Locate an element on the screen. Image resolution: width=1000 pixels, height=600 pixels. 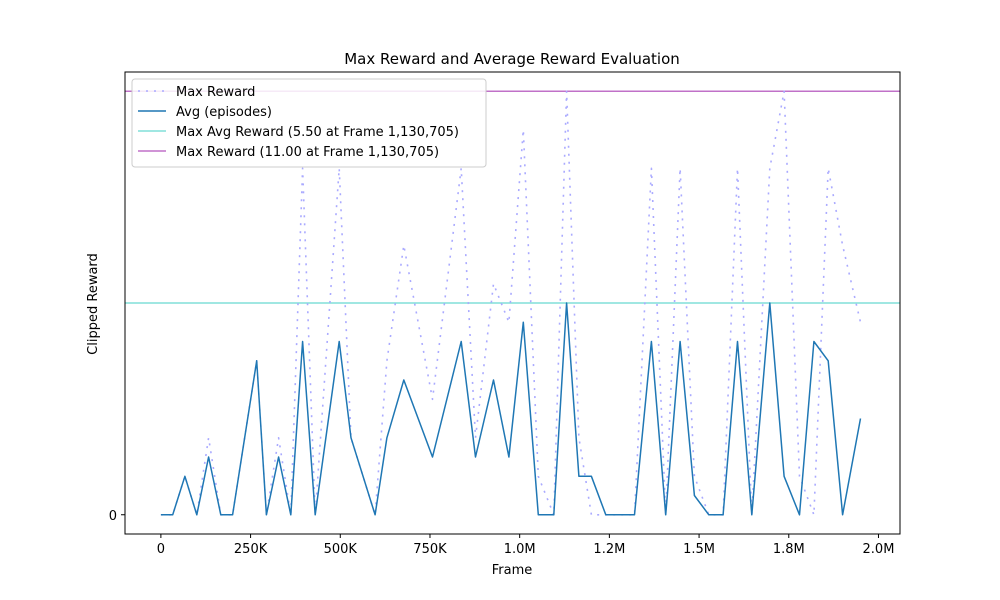
x-tick-label: 1.8M is located at coordinates (789, 549).